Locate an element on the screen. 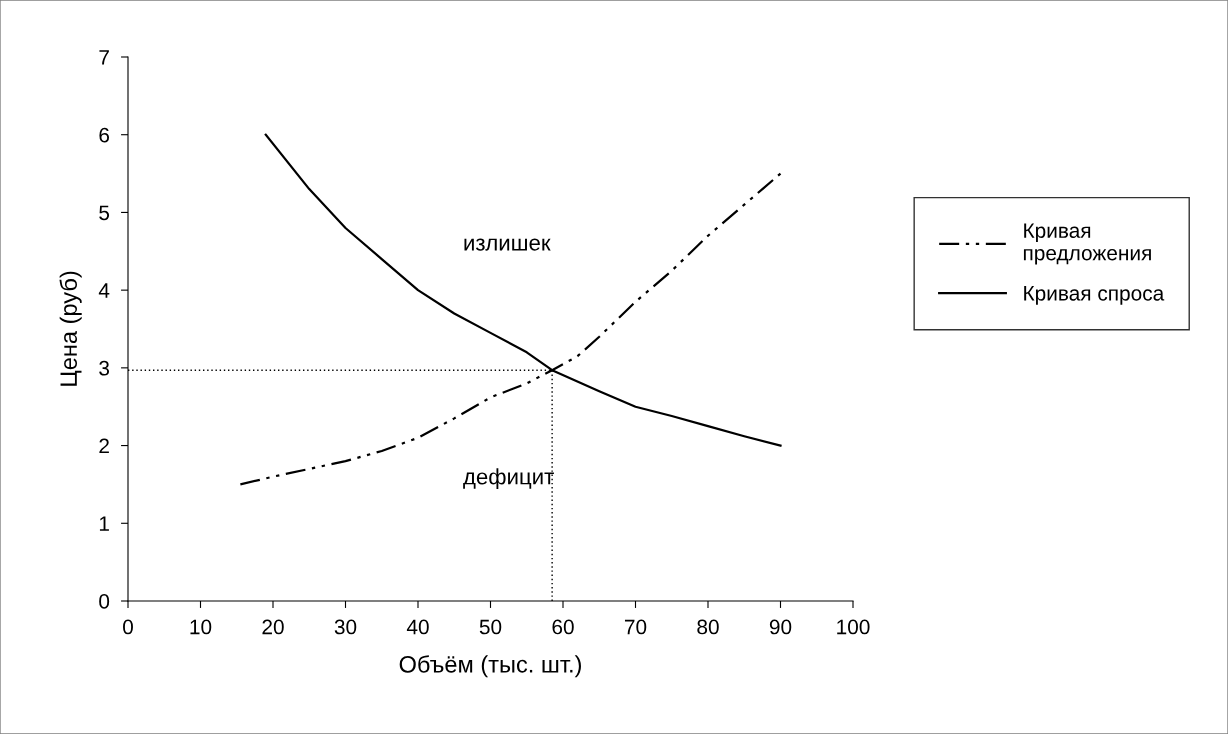 The width and height of the screenshot is (1228, 734). y-axis-title: Цена (руб) is located at coordinates (70, 328).